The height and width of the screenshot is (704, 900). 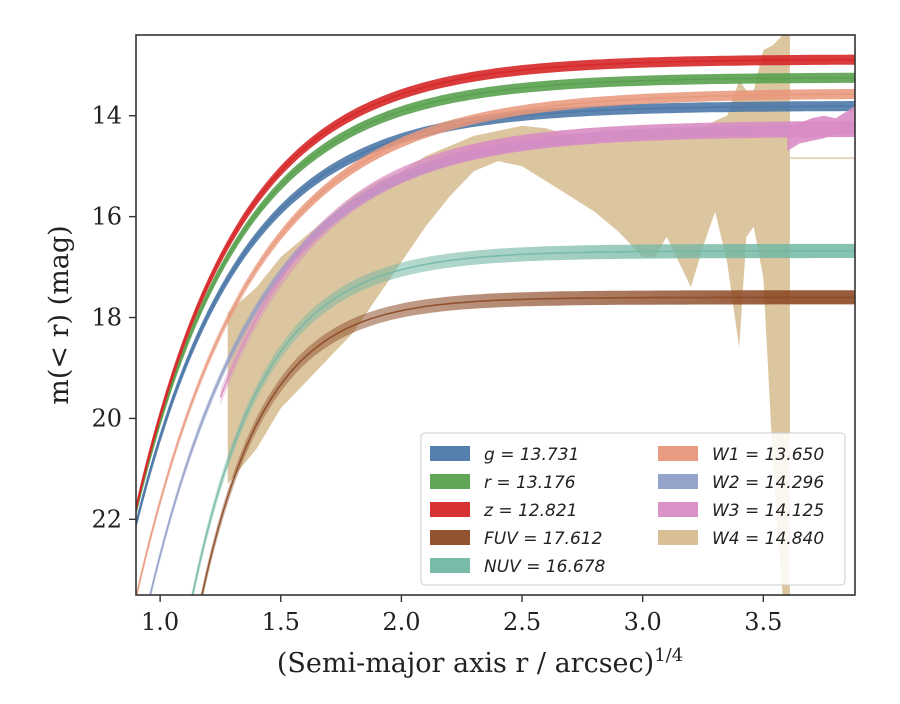 What do you see at coordinates (763, 622) in the screenshot?
I see `x-tick-label: 3.5` at bounding box center [763, 622].